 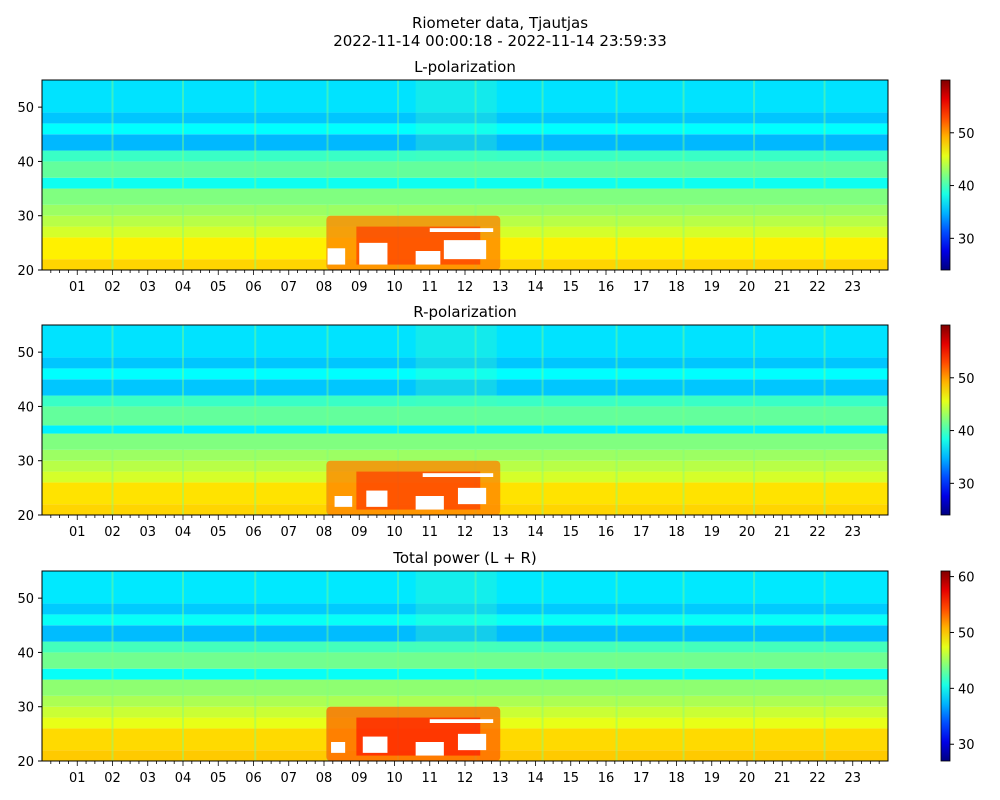 I want to click on y-tick-label: 20, so click(x=25, y=516).